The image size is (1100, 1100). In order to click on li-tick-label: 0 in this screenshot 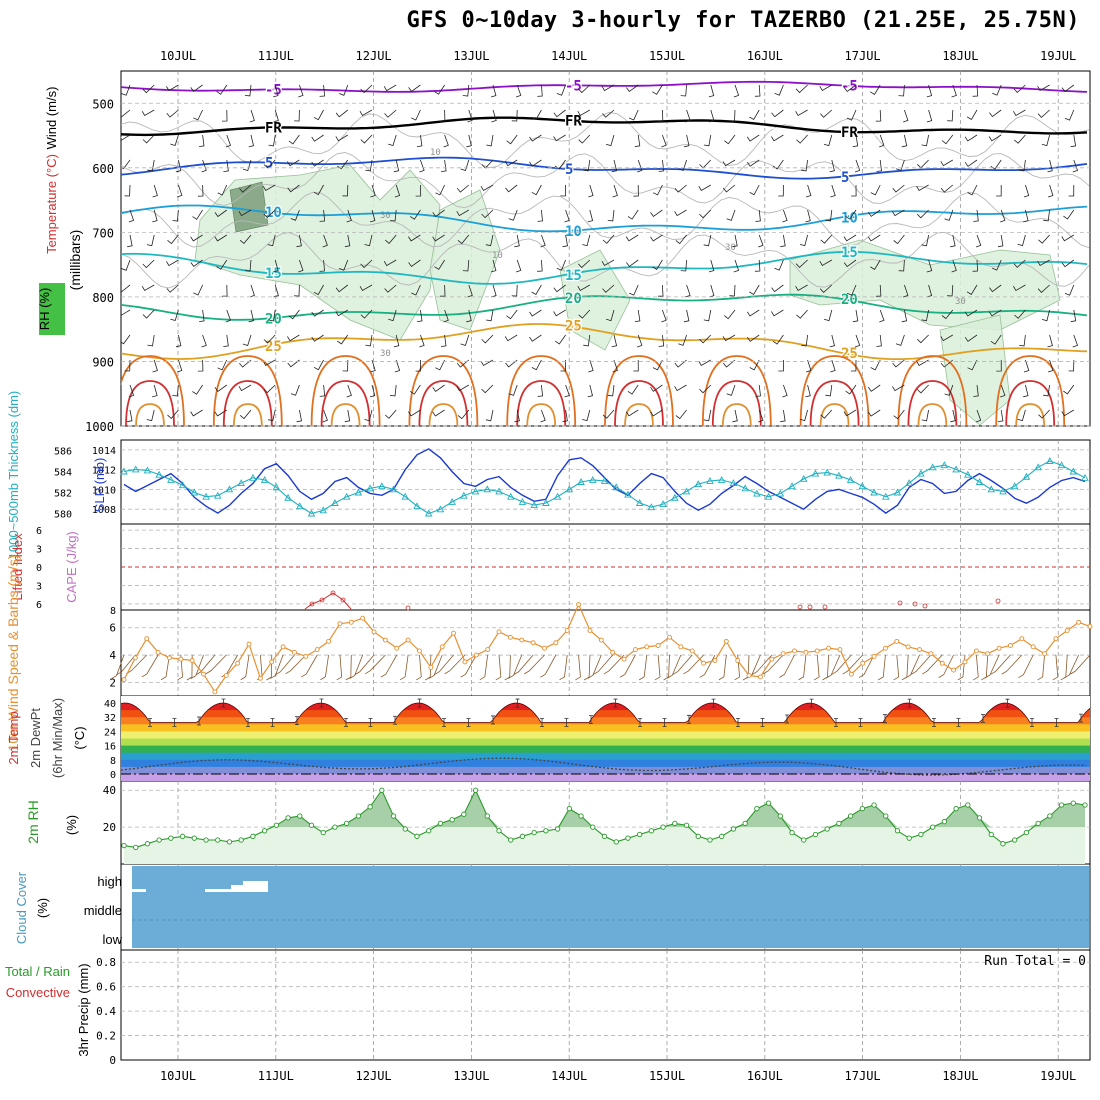, I will do `click(39, 568)`.